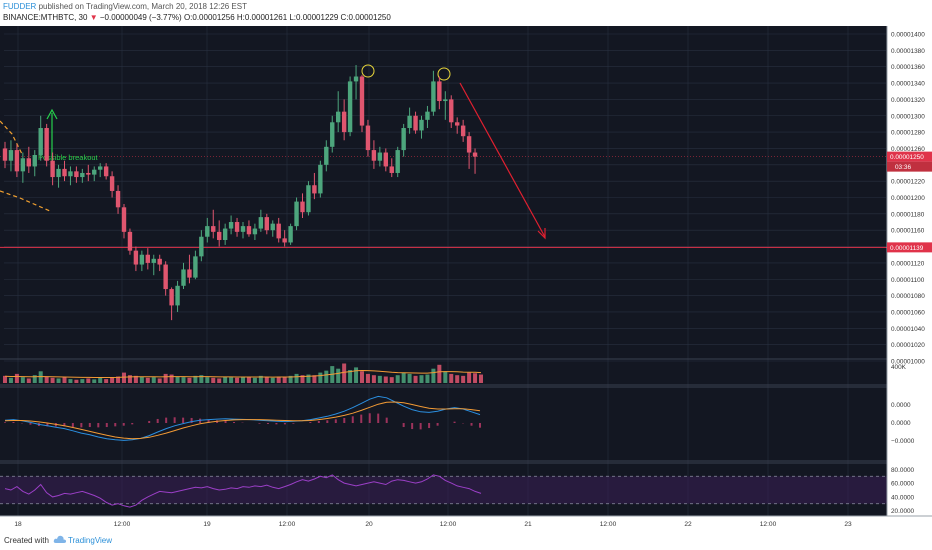  Describe the element at coordinates (908, 84) in the screenshot. I see `price-tick: 0.00001340` at that location.